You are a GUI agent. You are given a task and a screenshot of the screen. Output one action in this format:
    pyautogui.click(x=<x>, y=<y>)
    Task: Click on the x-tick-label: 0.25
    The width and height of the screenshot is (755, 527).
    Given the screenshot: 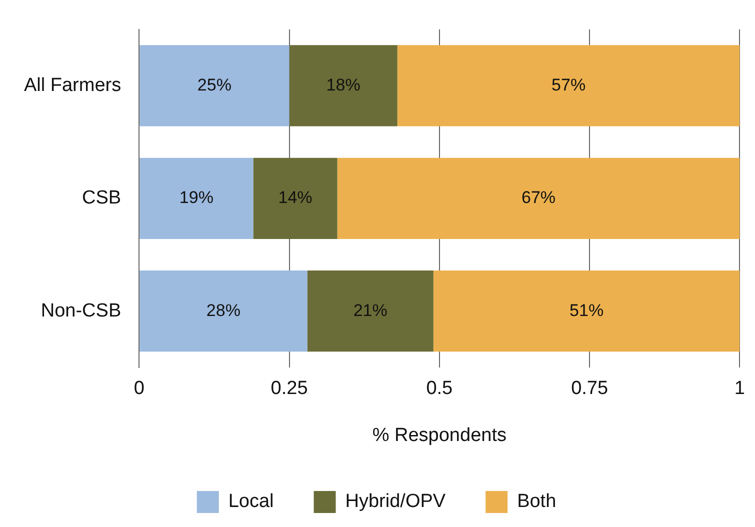 What is the action you would take?
    pyautogui.click(x=289, y=389)
    